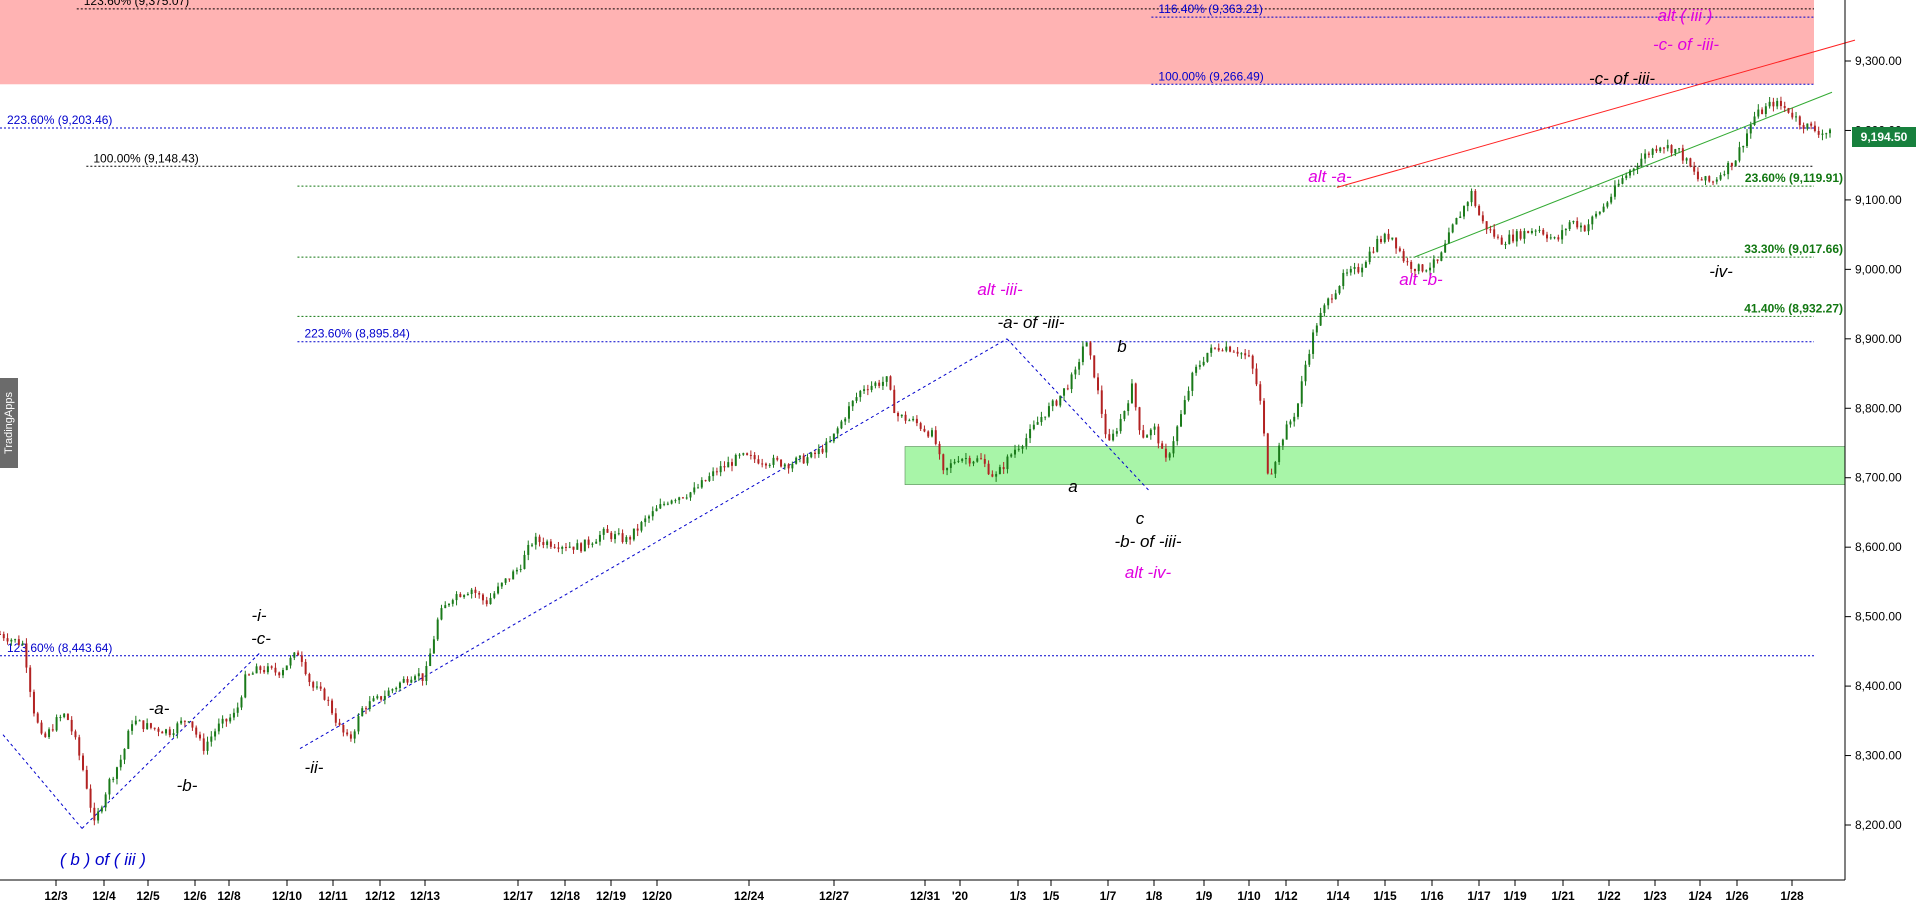  What do you see at coordinates (1878, 686) in the screenshot?
I see `y-tick-label: 8,400.00` at bounding box center [1878, 686].